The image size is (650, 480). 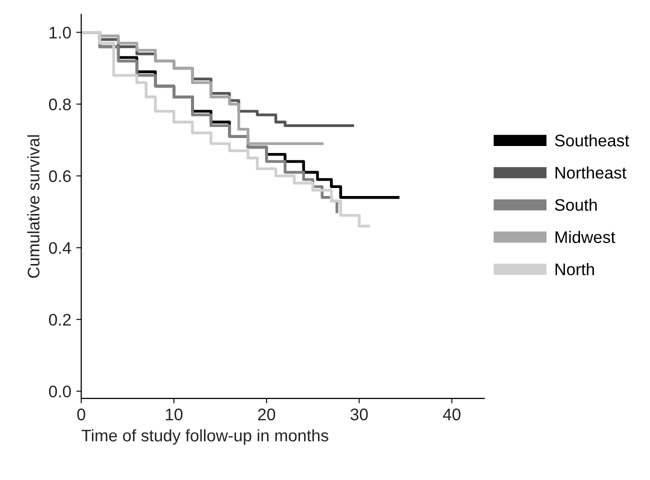 What do you see at coordinates (81, 414) in the screenshot?
I see `x-tick-label: 0` at bounding box center [81, 414].